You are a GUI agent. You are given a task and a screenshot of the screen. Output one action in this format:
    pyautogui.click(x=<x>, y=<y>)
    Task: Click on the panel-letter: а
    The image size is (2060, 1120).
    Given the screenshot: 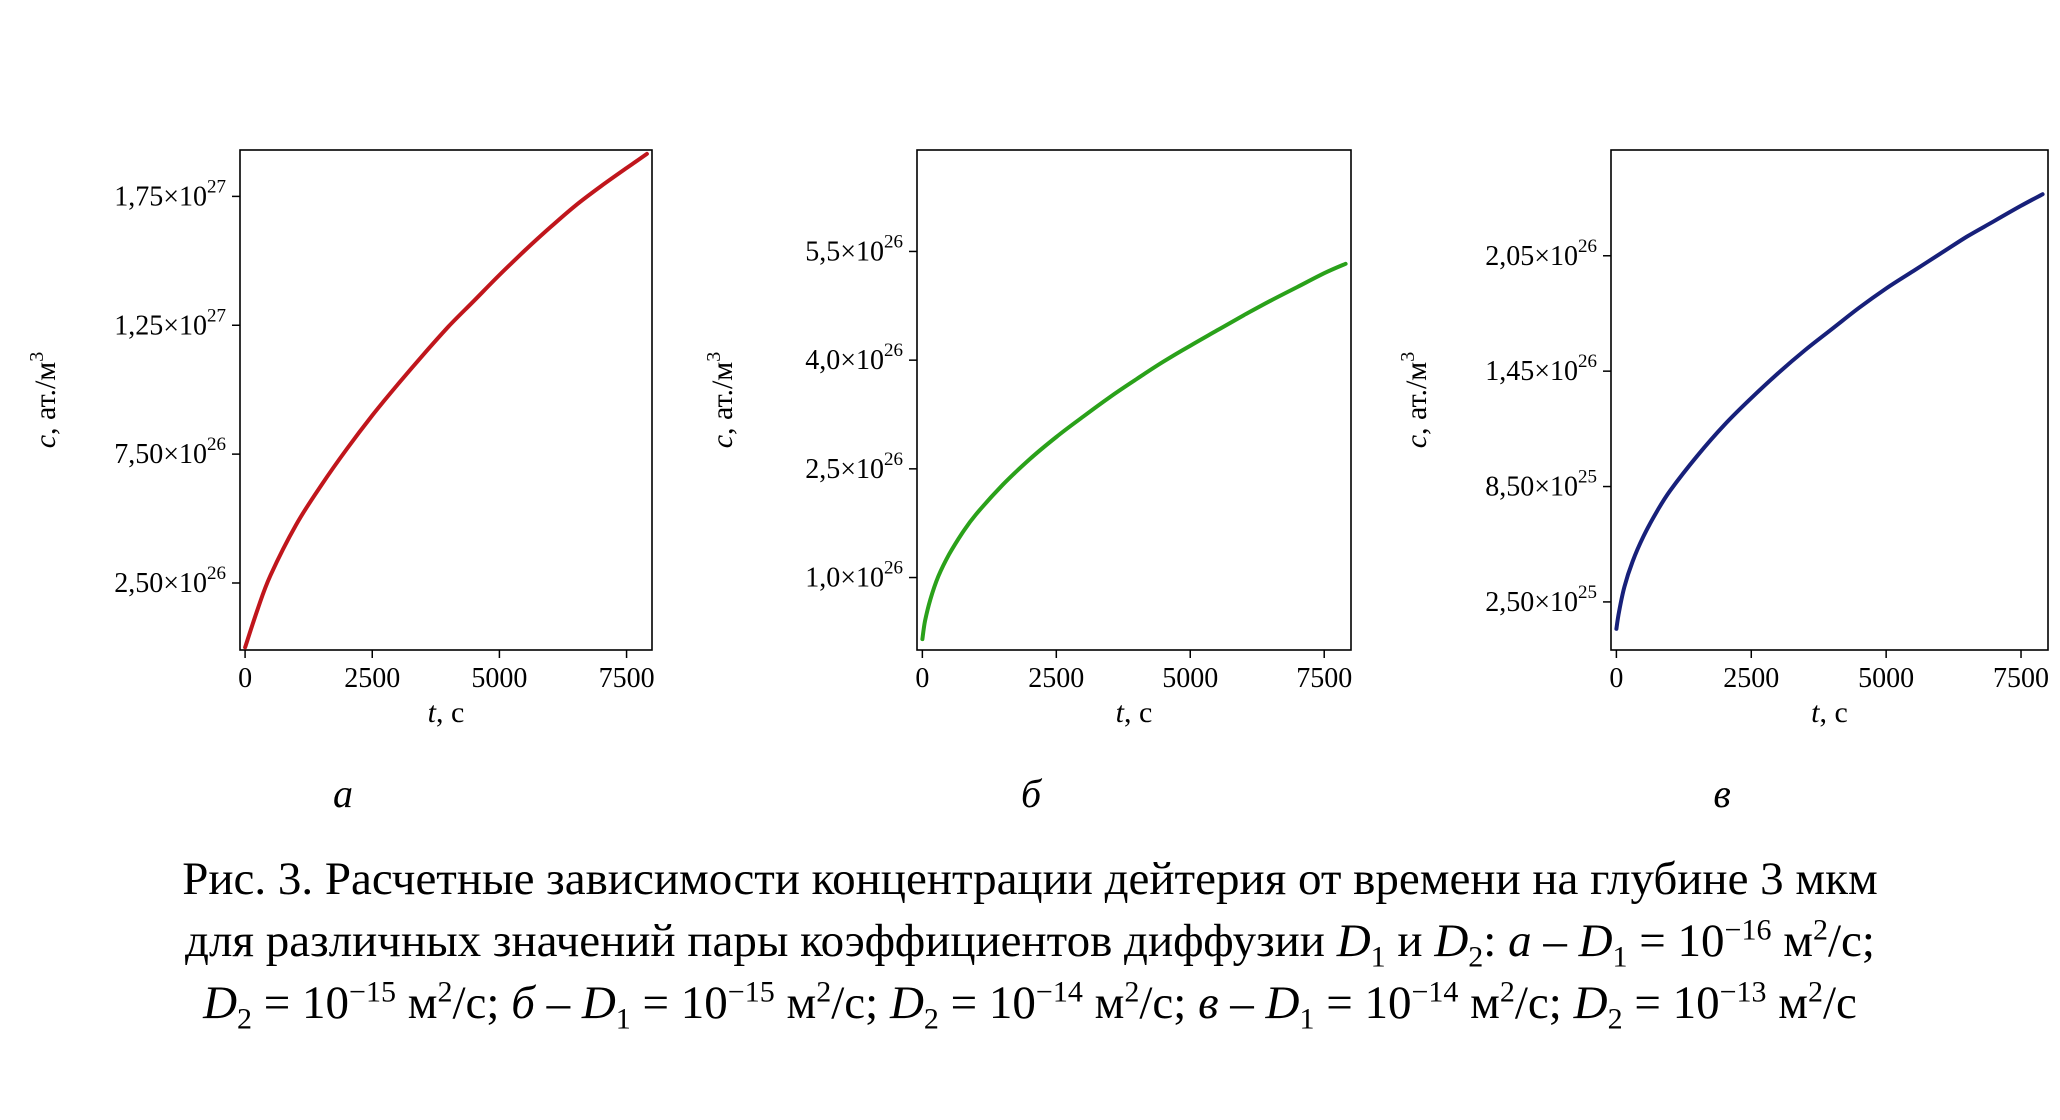 What is the action you would take?
    pyautogui.click(x=343, y=793)
    